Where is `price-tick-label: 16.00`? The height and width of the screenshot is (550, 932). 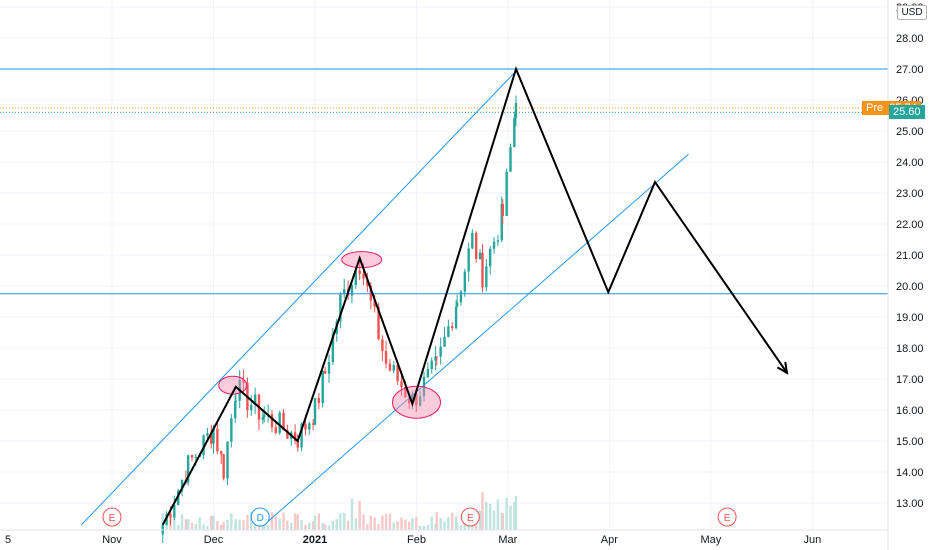 price-tick-label: 16.00 is located at coordinates (910, 411).